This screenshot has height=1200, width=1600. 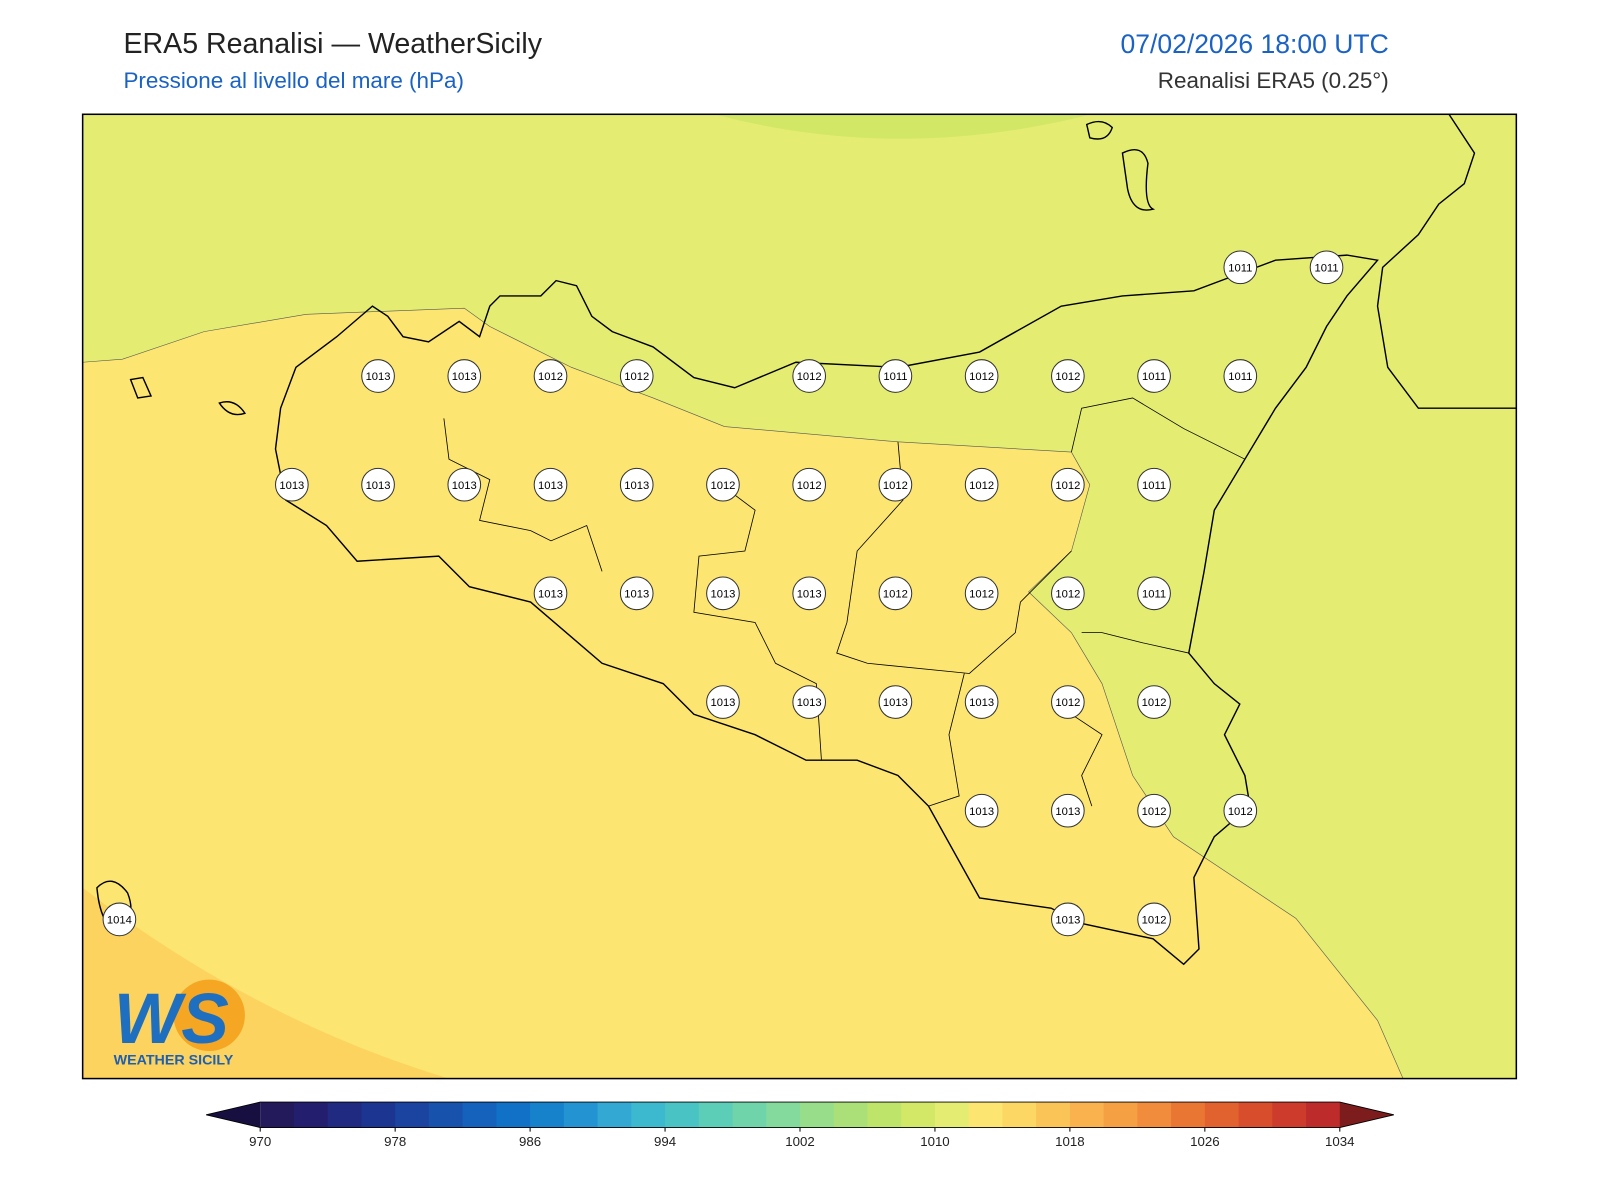 I want to click on logo: WS WEATHER SICILY, so click(x=179, y=1023).